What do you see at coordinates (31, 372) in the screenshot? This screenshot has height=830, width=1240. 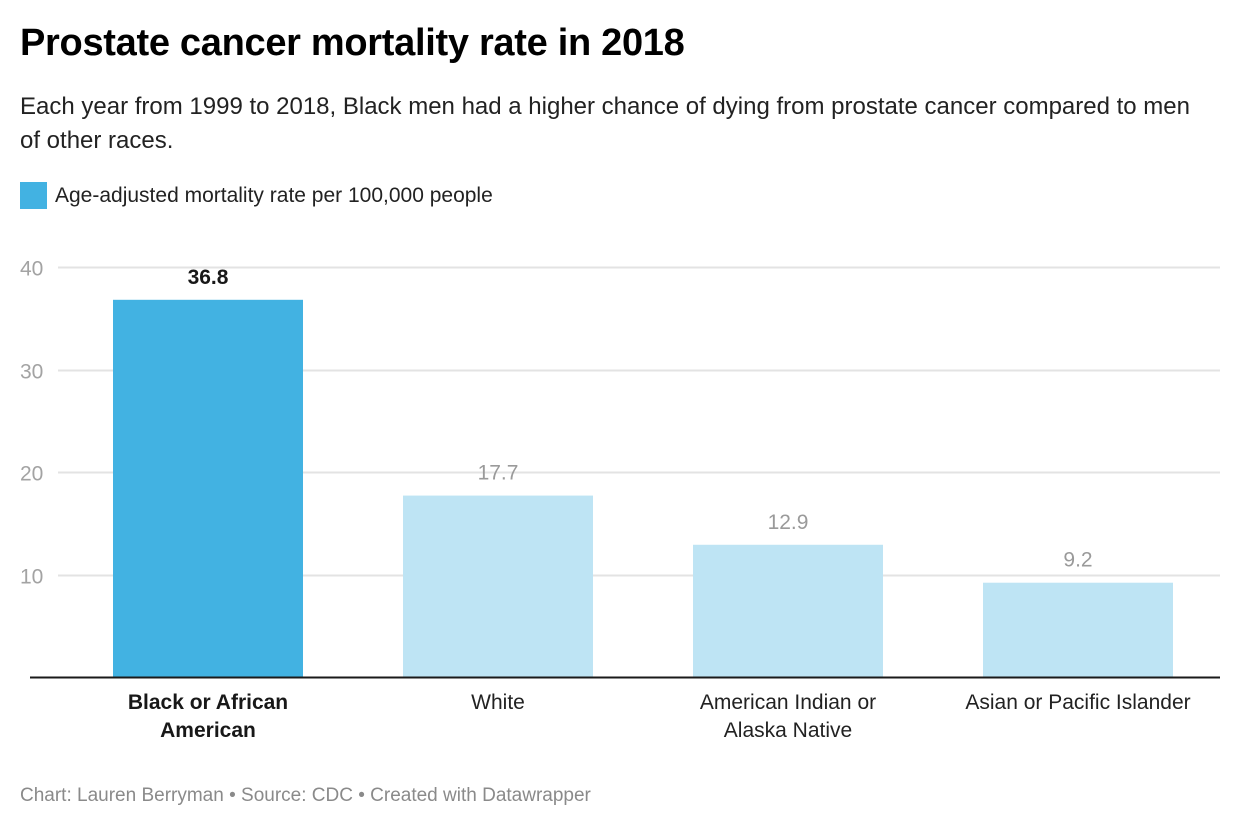 I see `y-tick-label: 30` at bounding box center [31, 372].